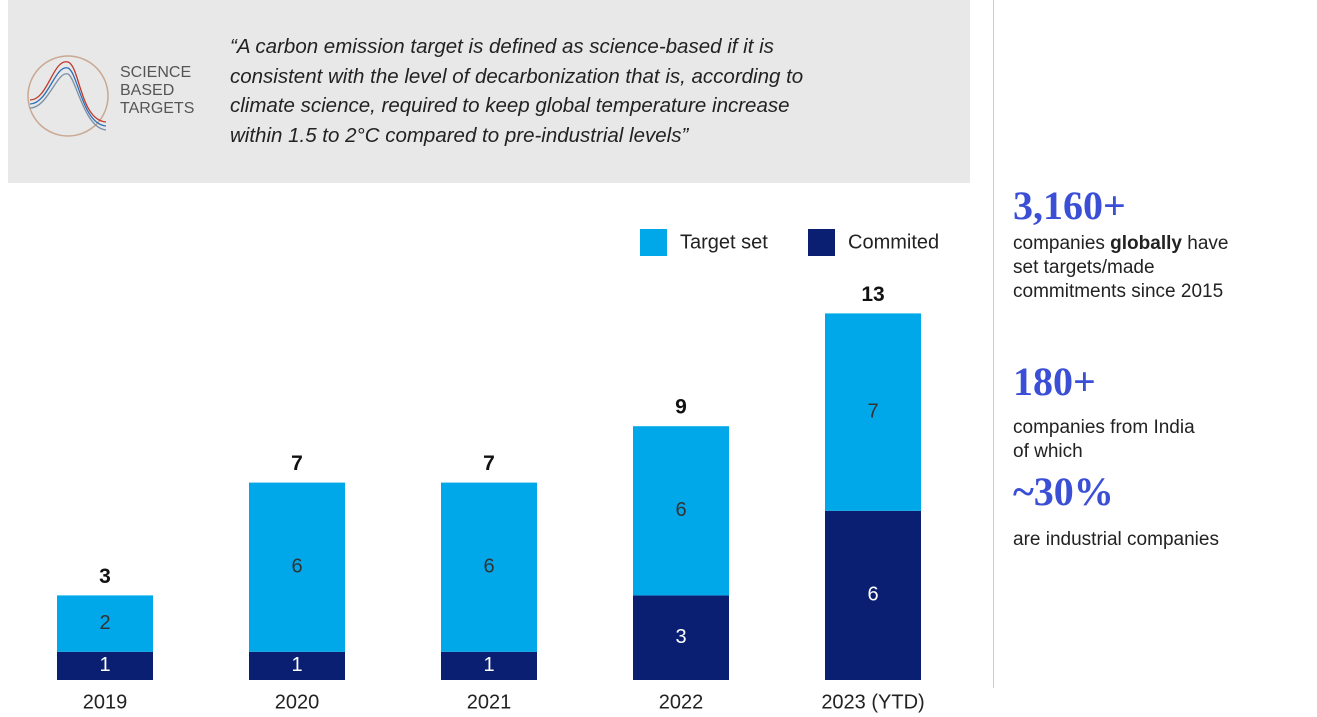  What do you see at coordinates (681, 407) in the screenshot?
I see `total-label: 9` at bounding box center [681, 407].